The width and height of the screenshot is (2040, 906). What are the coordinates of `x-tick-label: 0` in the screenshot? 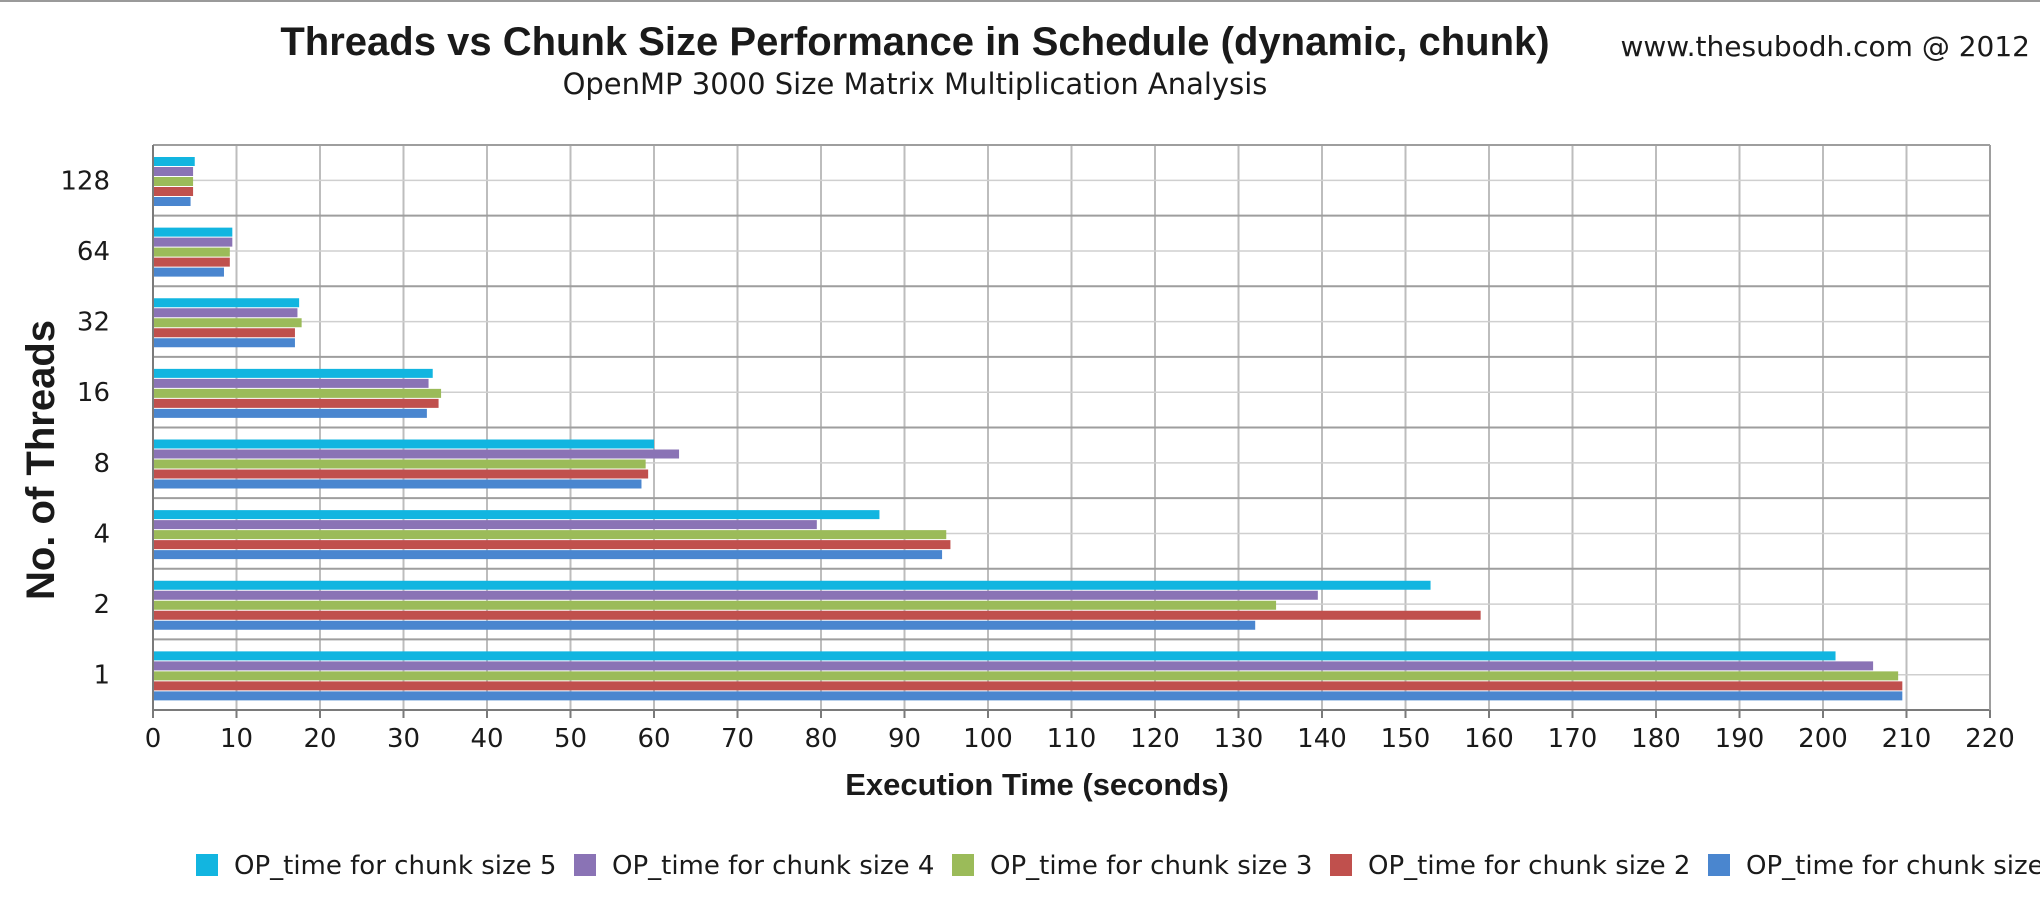 It's located at (153, 739).